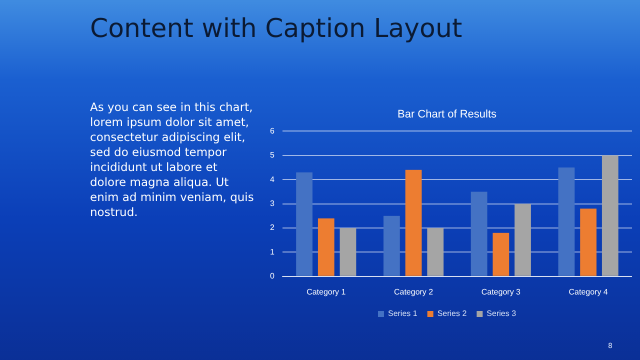 This screenshot has height=360, width=640. I want to click on chart-subtitle: Bar Chart of Results, so click(447, 114).